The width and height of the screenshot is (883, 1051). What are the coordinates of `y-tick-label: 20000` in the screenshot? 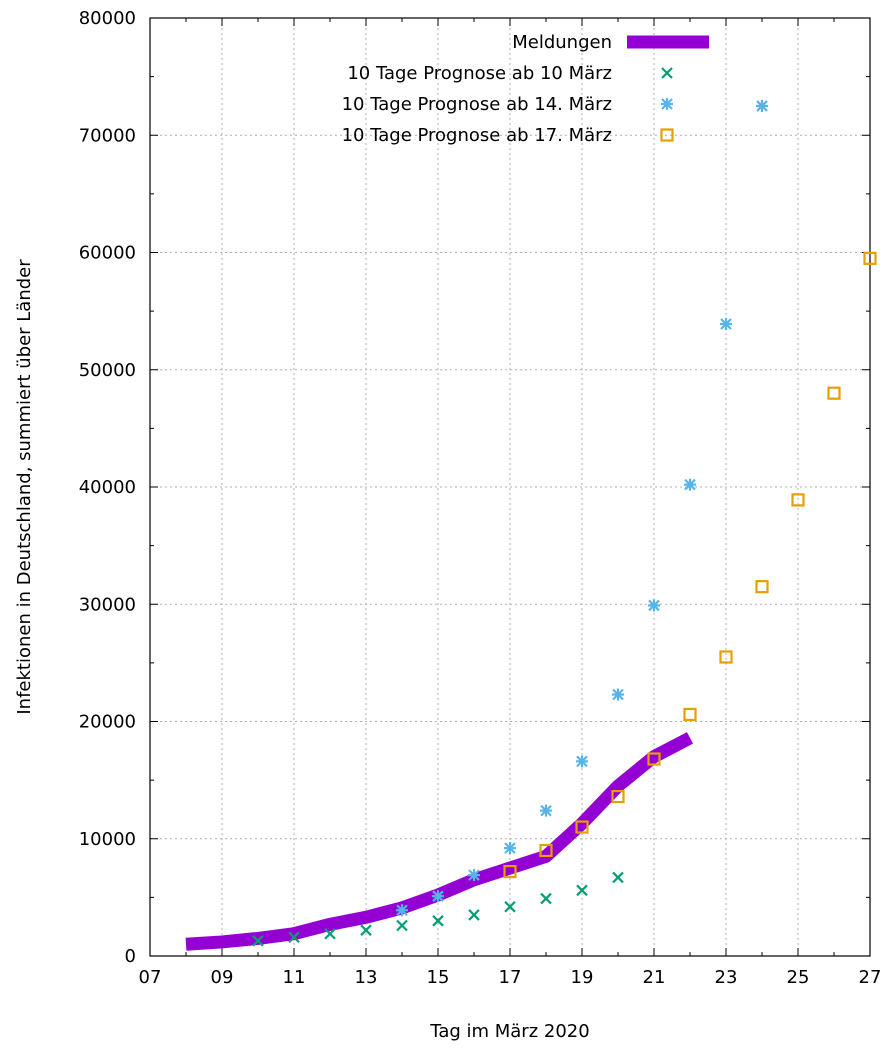 It's located at (107, 722).